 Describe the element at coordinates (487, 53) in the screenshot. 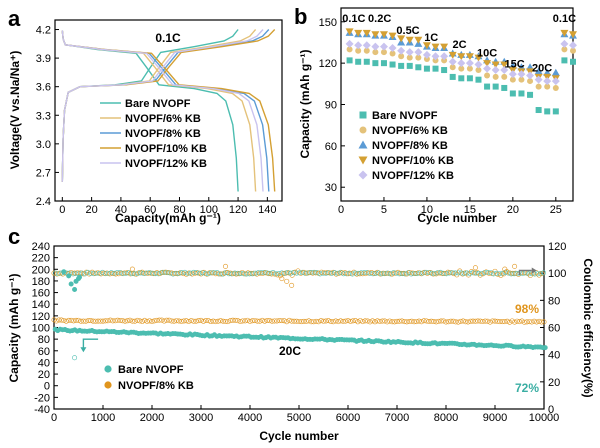

I see `panel-b-rate-label: 10C` at that location.